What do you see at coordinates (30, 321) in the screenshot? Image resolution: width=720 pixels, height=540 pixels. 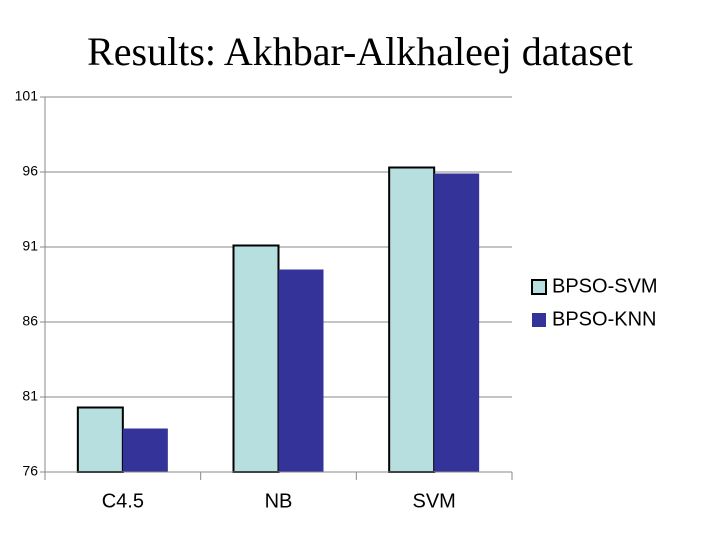 I see `y-tick-label: 86` at bounding box center [30, 321].